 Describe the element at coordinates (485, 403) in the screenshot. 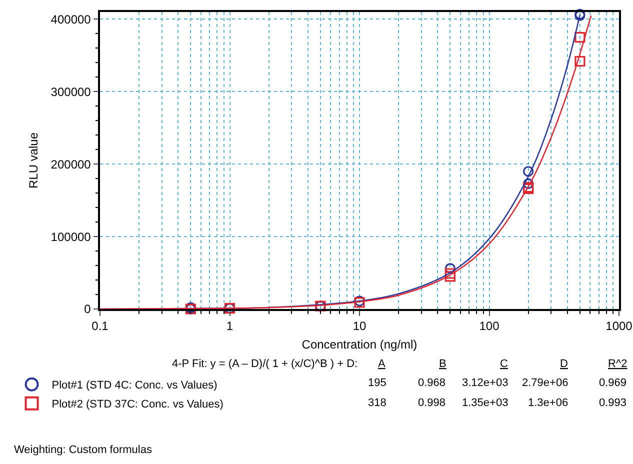

I see `text: 1.35e+03` at that location.